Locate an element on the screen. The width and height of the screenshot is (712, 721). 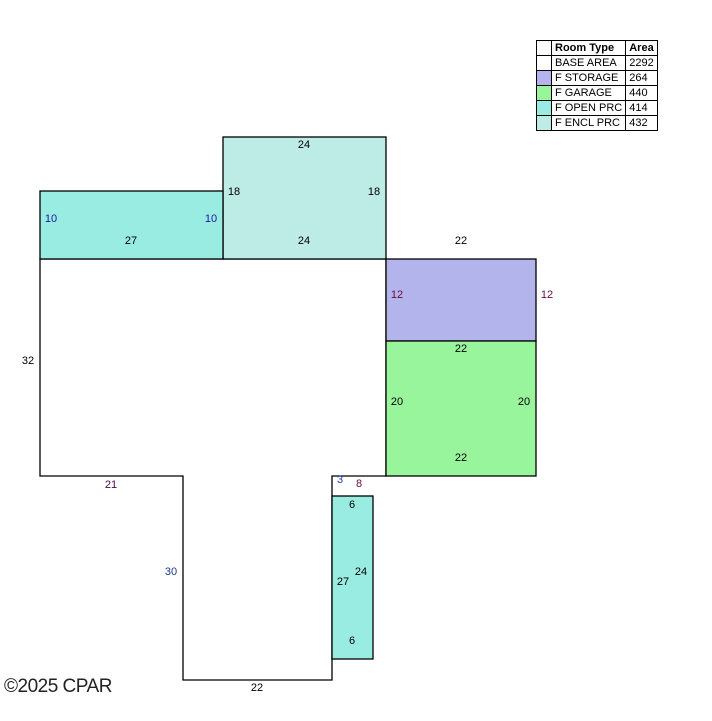
legend-area: 2292 is located at coordinates (641, 63).